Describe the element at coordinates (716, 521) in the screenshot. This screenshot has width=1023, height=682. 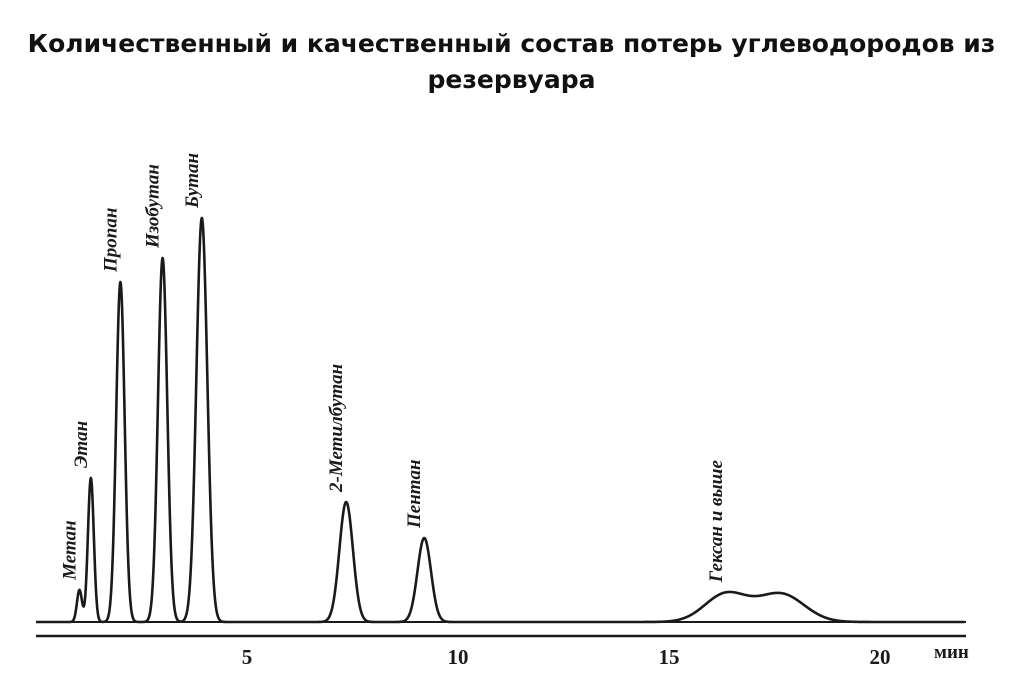
I see `peak-label: Гексан и выше` at that location.